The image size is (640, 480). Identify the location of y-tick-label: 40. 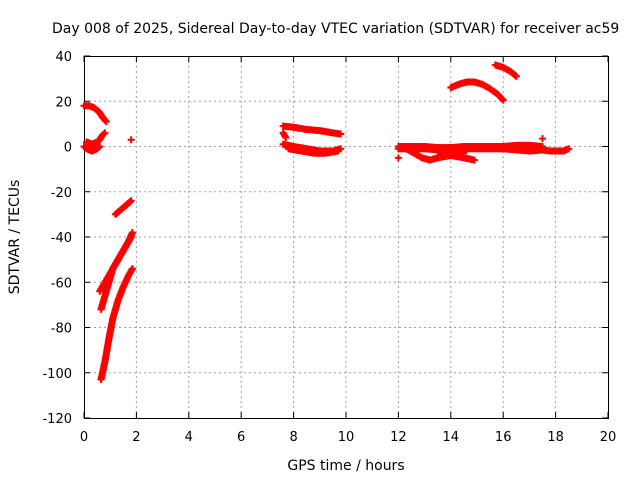
(63, 57).